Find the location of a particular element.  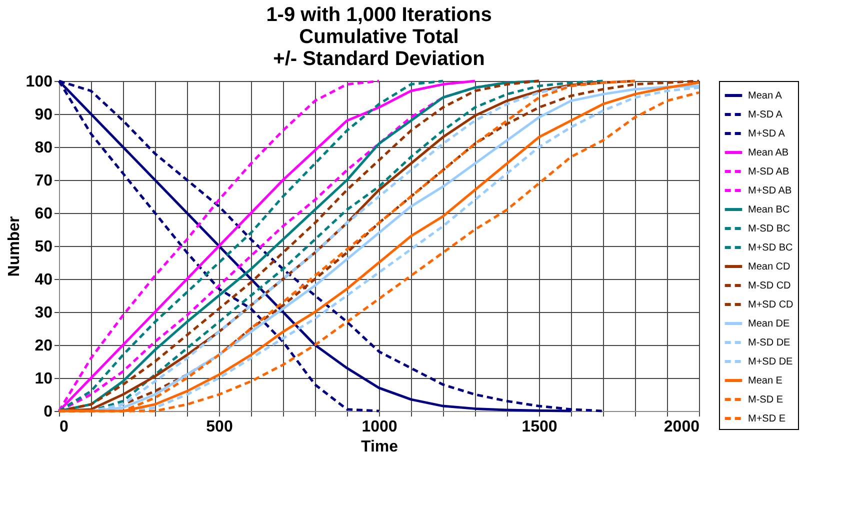

y-axis-title: Number is located at coordinates (14, 246).